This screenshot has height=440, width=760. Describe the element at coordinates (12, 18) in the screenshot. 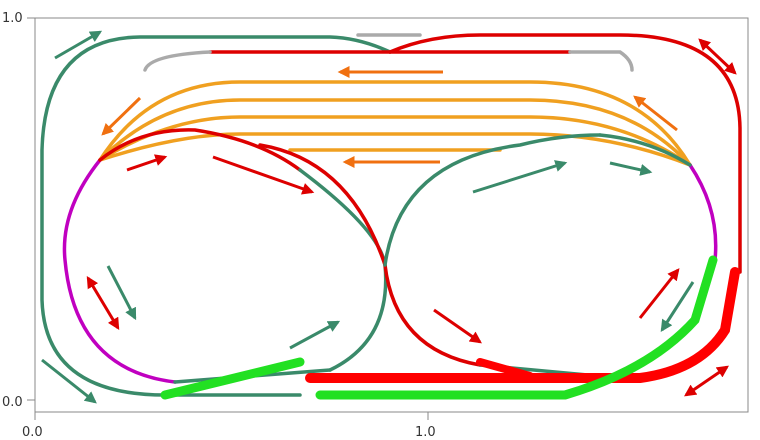

I see `y-tick-label: 1.0` at that location.